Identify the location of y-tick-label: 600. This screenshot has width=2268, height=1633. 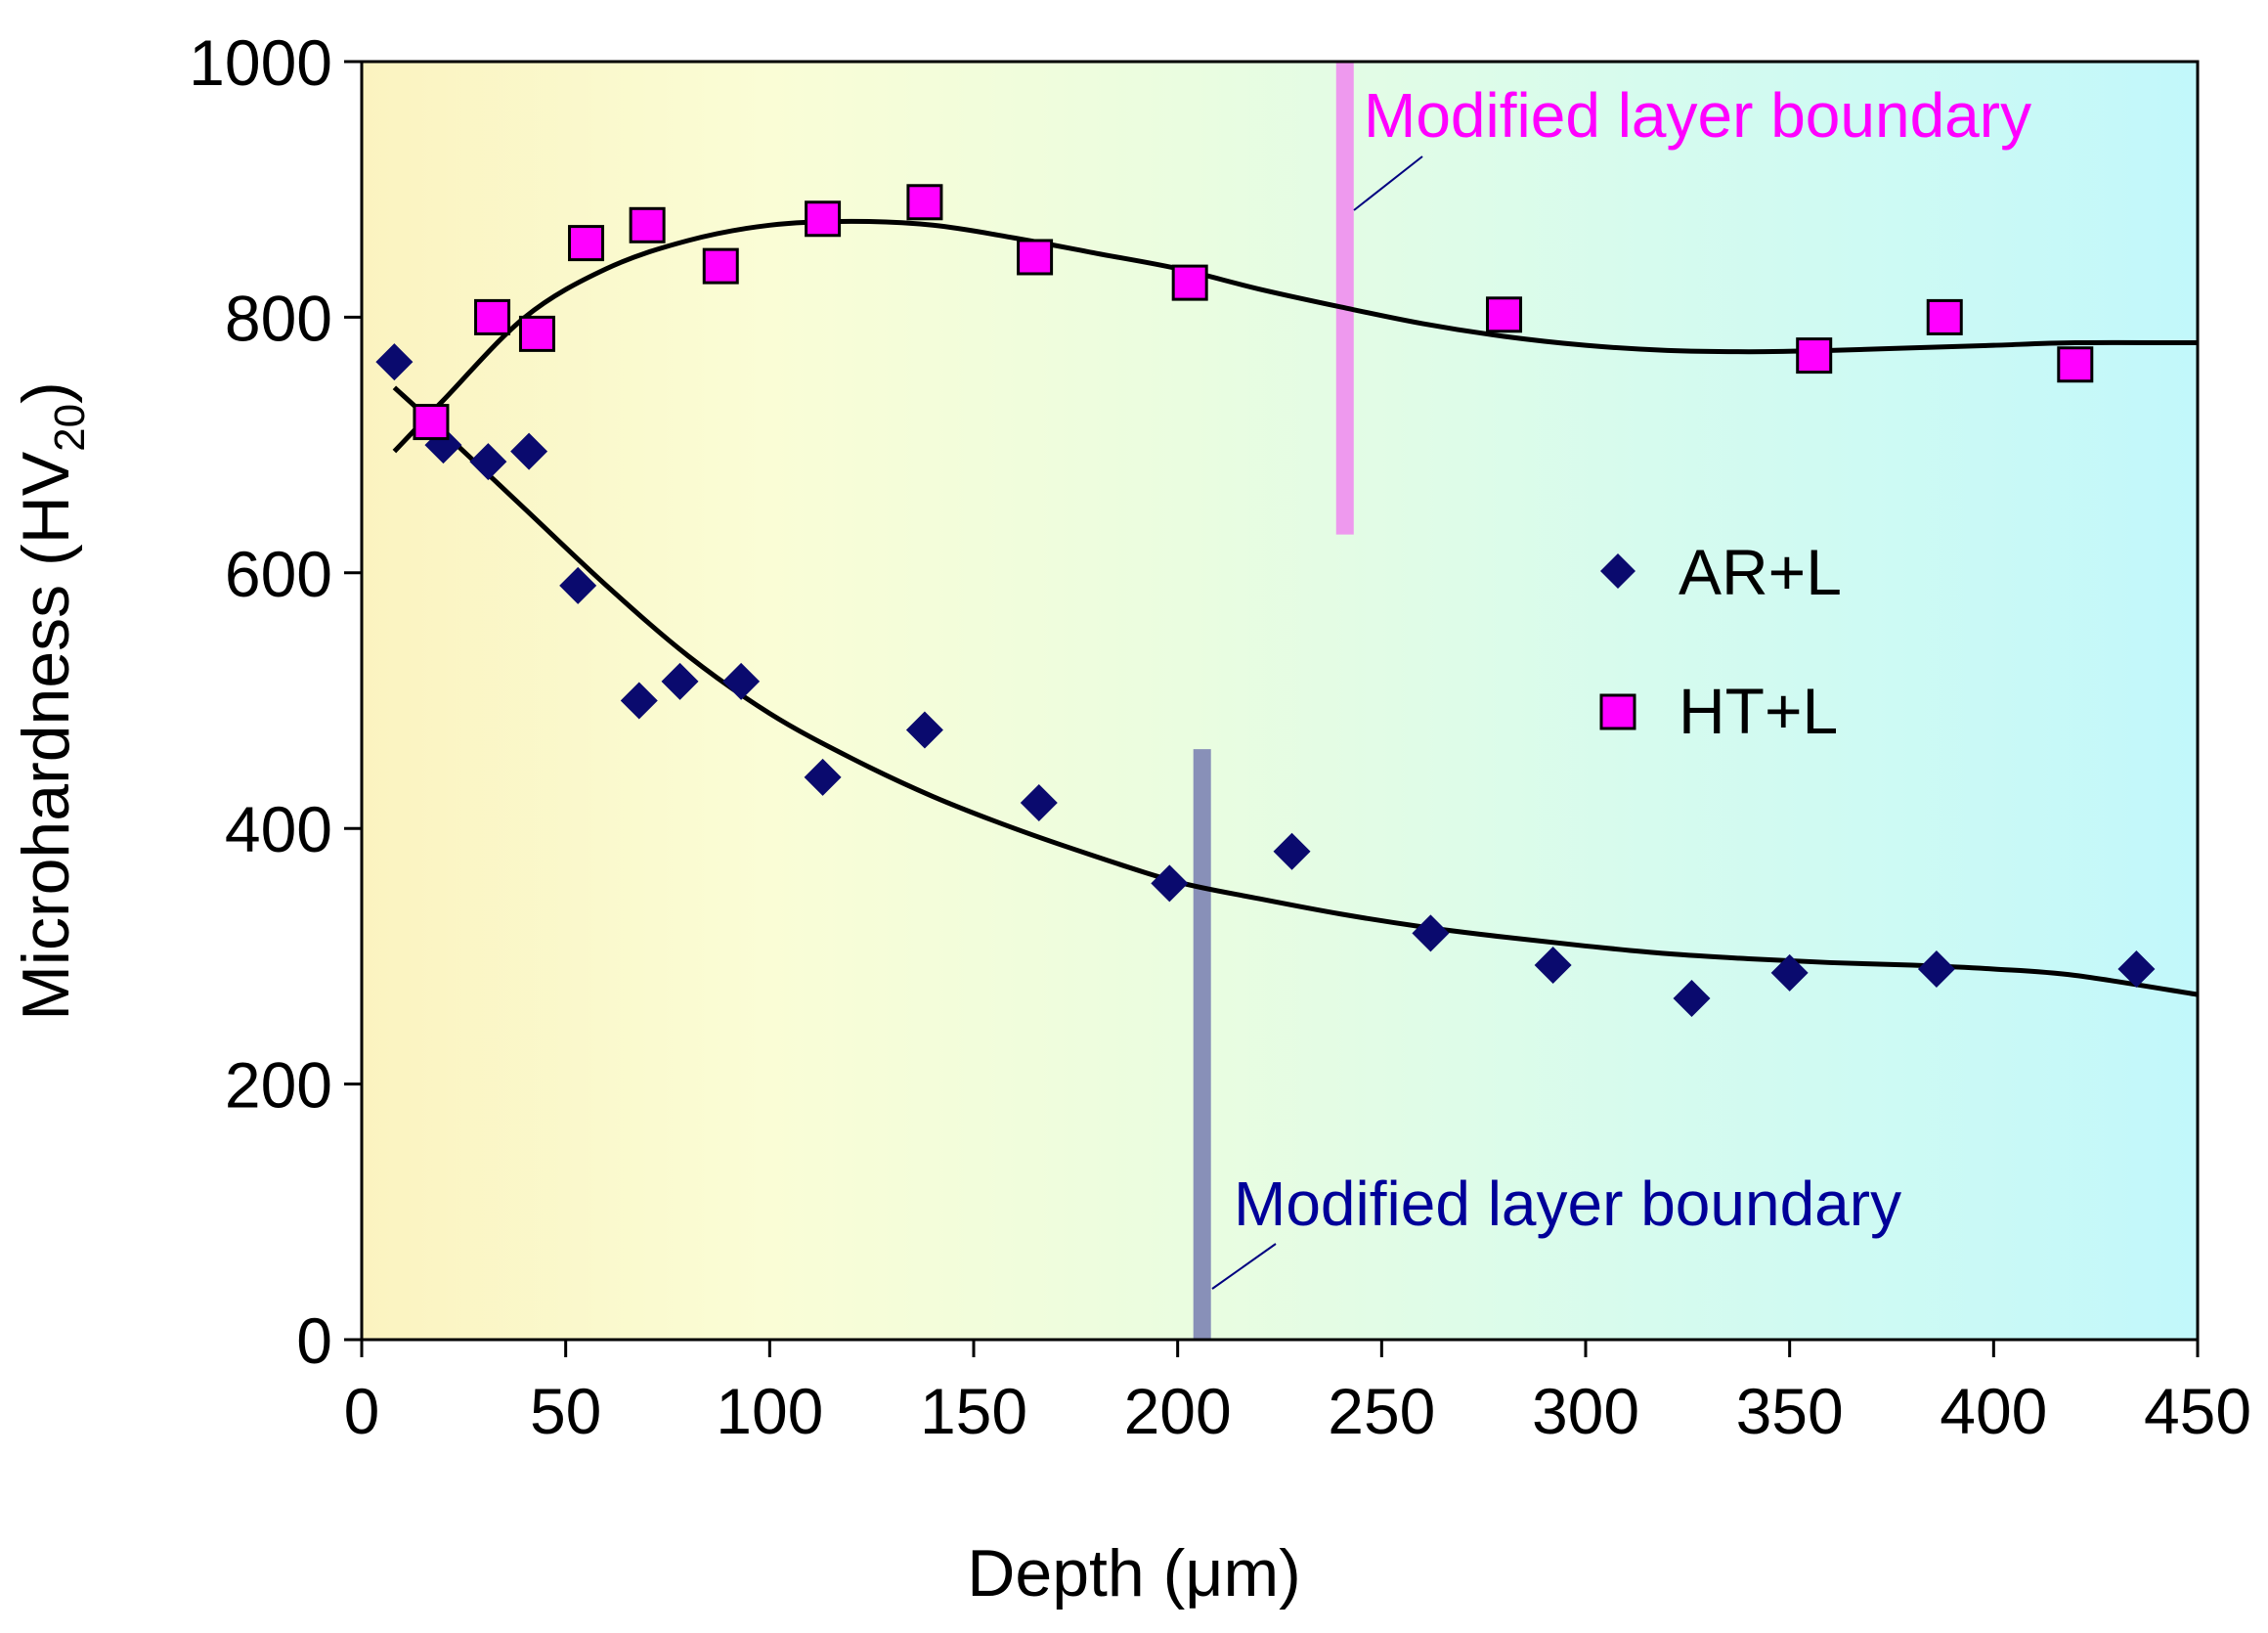
(278, 574).